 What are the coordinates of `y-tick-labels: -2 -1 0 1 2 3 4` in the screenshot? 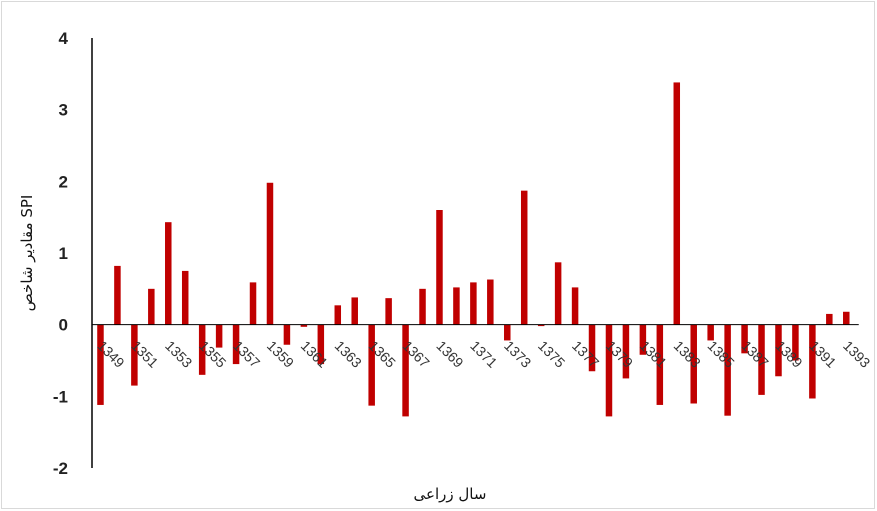 It's located at (61, 253).